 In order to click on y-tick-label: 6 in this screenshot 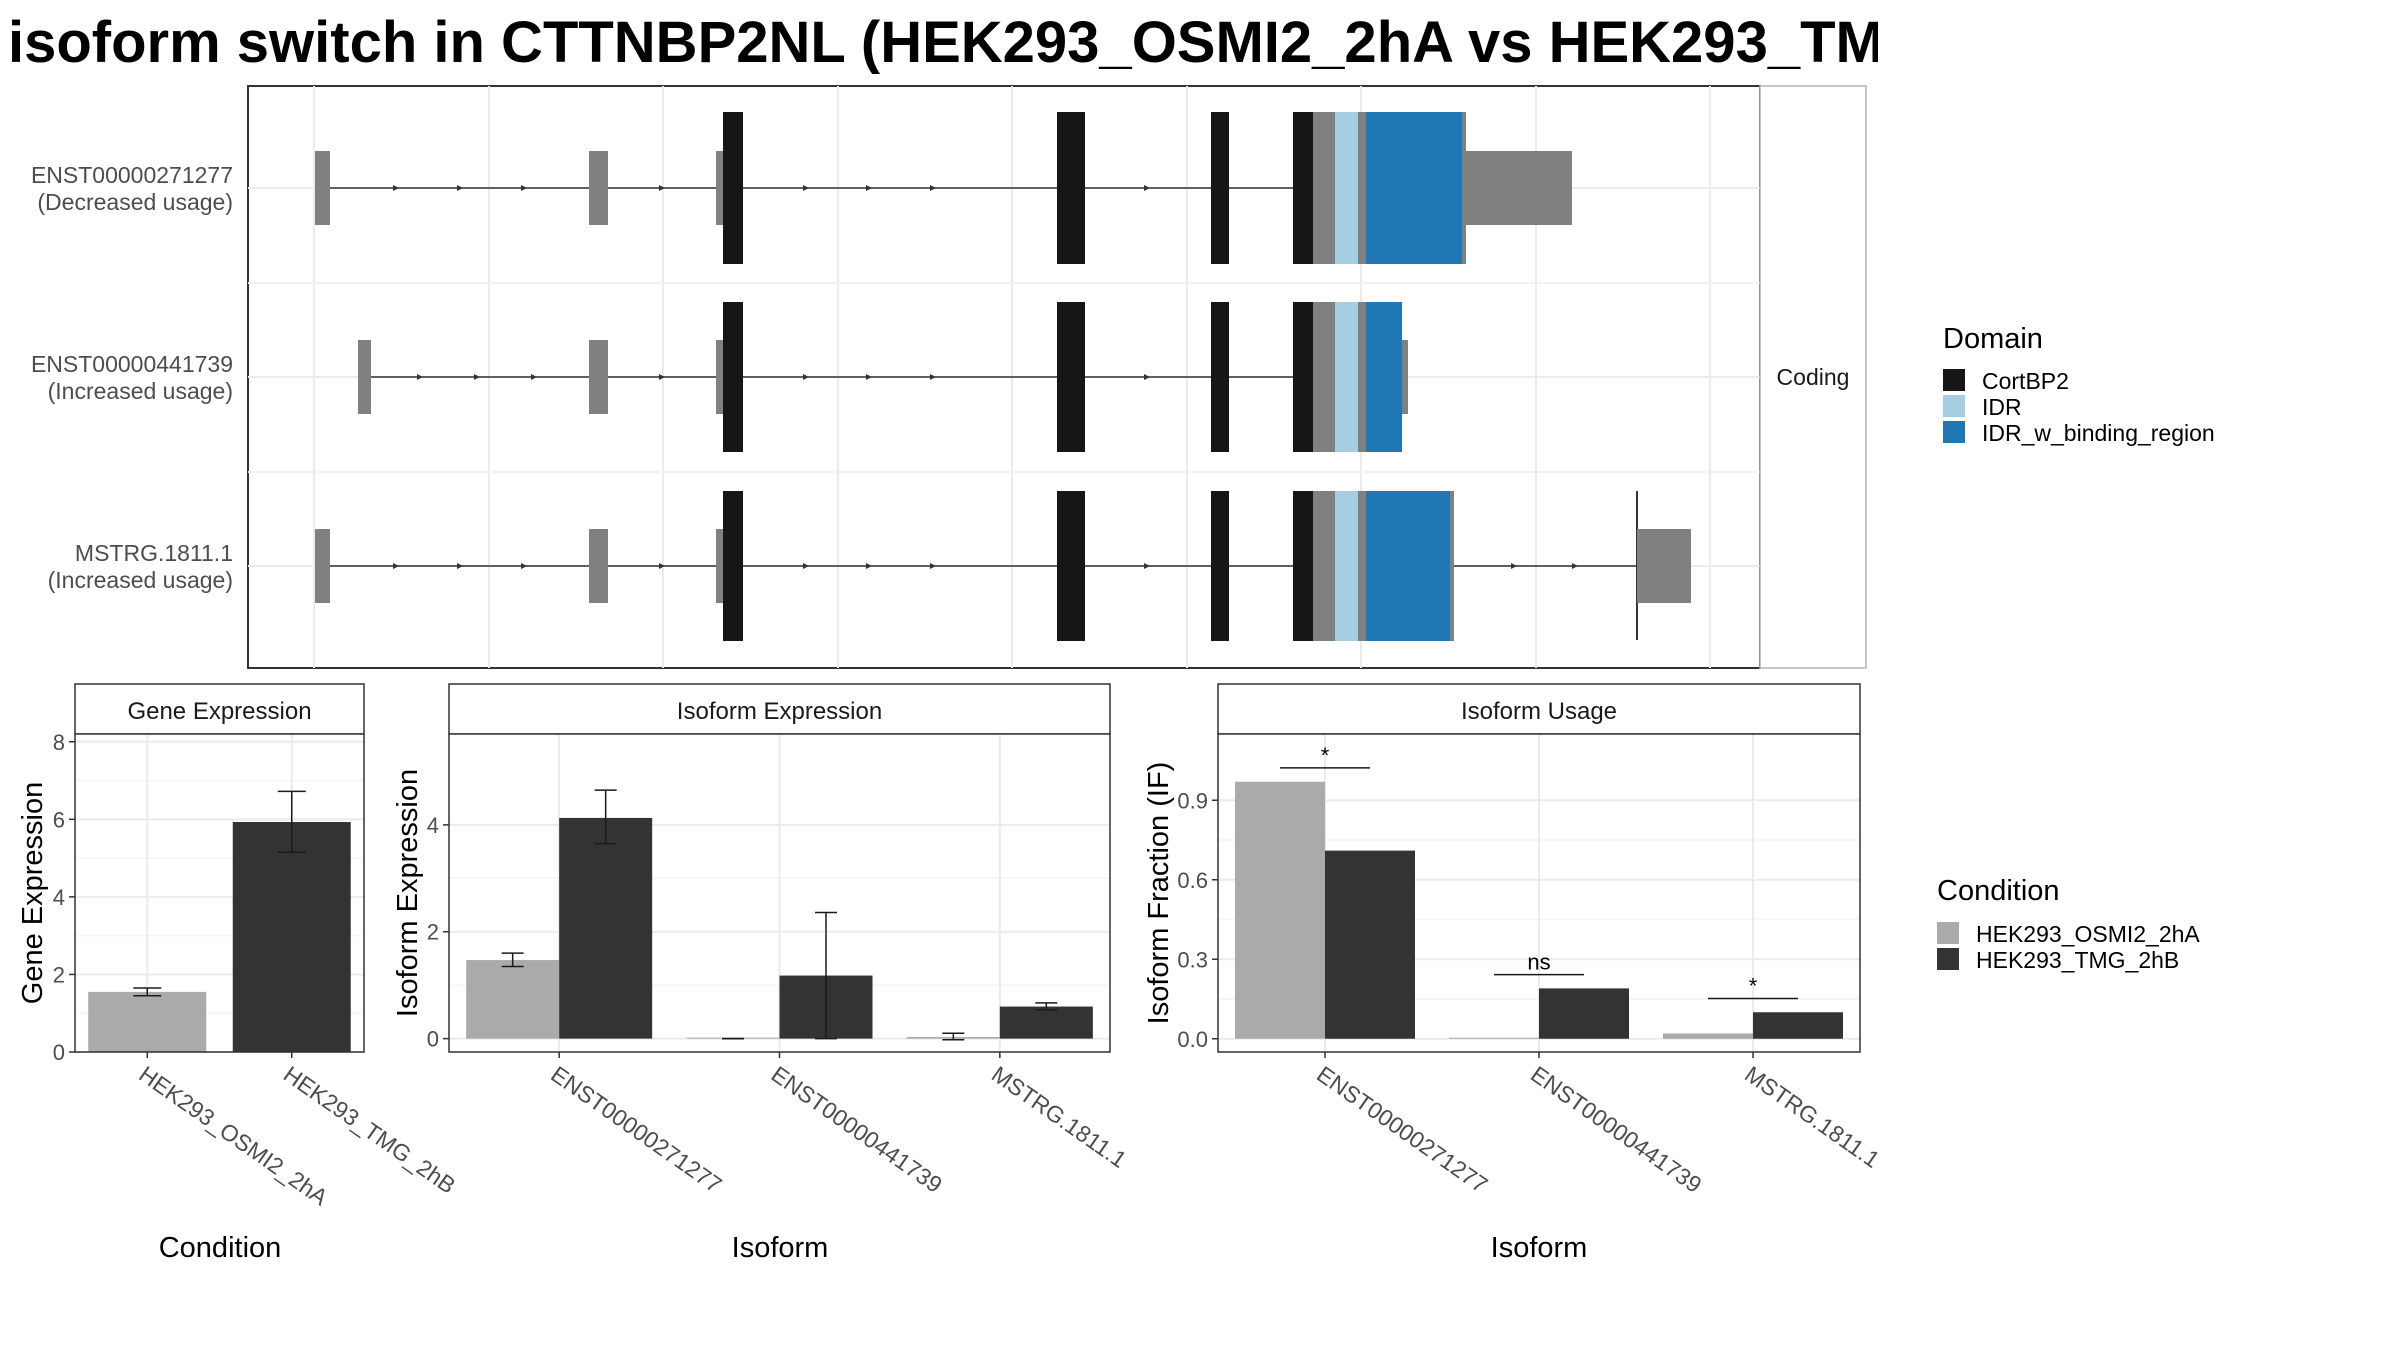, I will do `click(59, 819)`.